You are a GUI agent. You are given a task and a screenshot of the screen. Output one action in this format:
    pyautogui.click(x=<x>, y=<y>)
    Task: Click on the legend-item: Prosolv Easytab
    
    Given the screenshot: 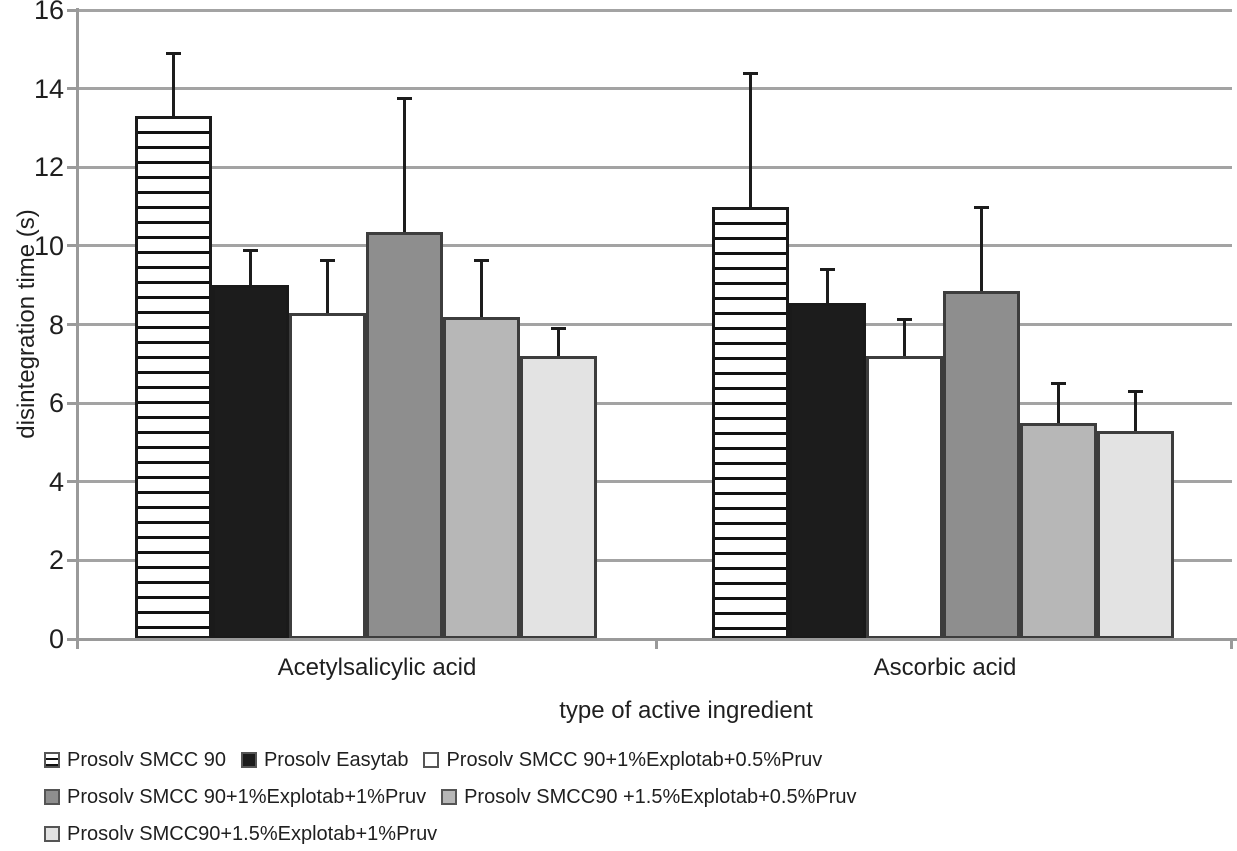 What is the action you would take?
    pyautogui.click(x=324, y=760)
    